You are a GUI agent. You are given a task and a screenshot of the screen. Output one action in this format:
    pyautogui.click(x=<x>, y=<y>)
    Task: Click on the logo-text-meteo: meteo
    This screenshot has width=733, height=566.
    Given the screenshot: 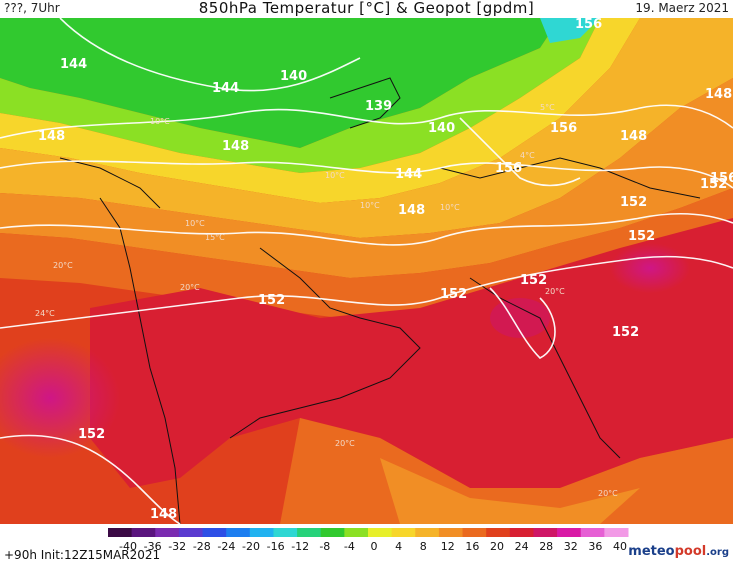 What is the action you would take?
    pyautogui.click(x=651, y=551)
    